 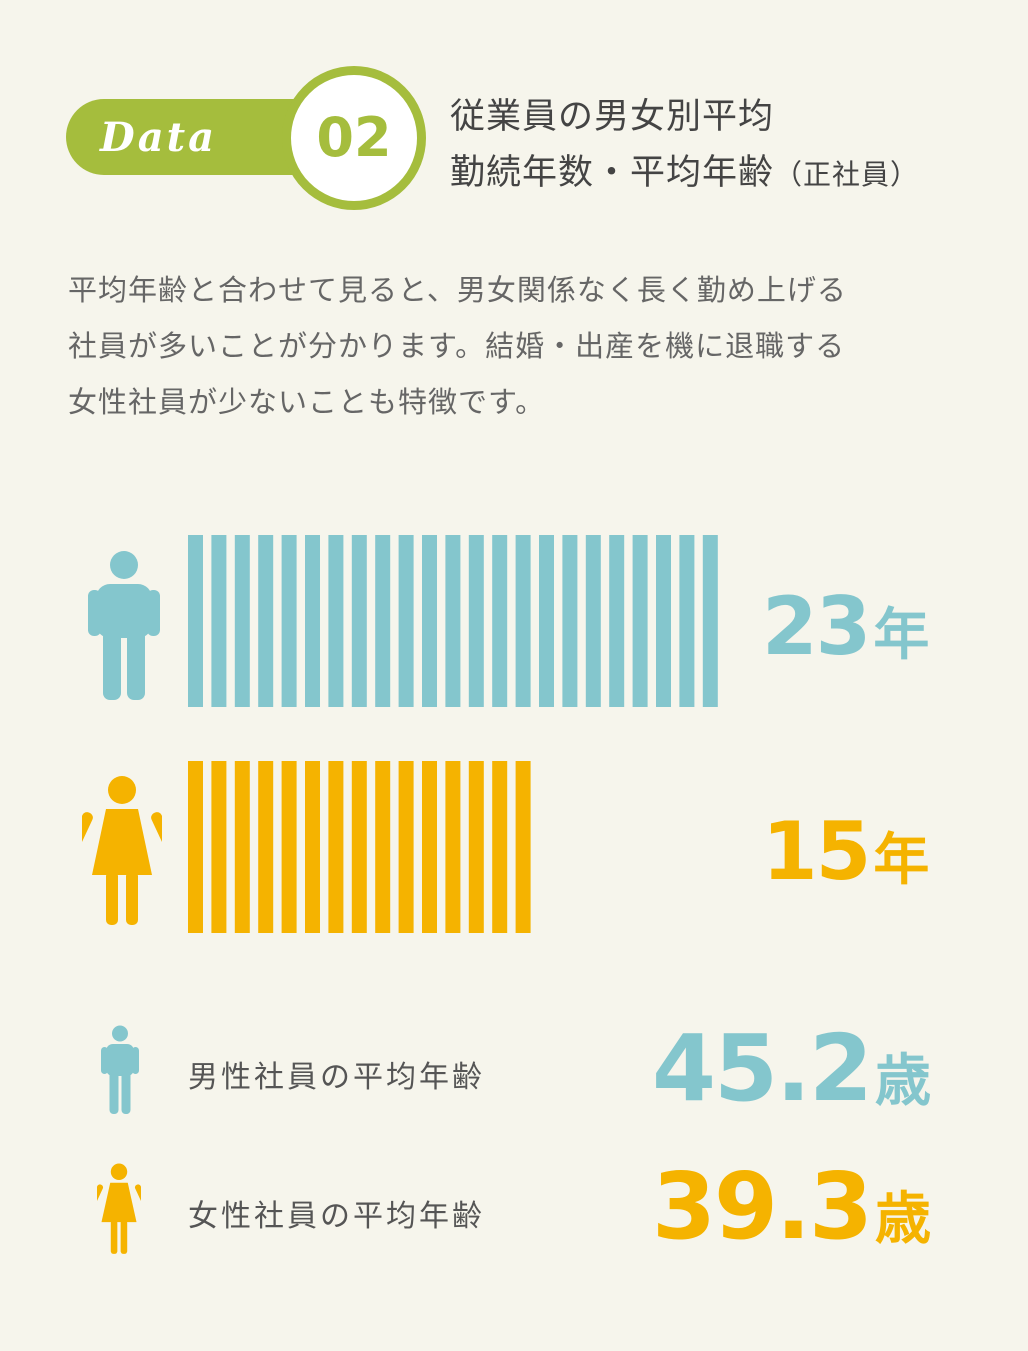 What do you see at coordinates (354, 138) in the screenshot?
I see `badge-number: 02` at bounding box center [354, 138].